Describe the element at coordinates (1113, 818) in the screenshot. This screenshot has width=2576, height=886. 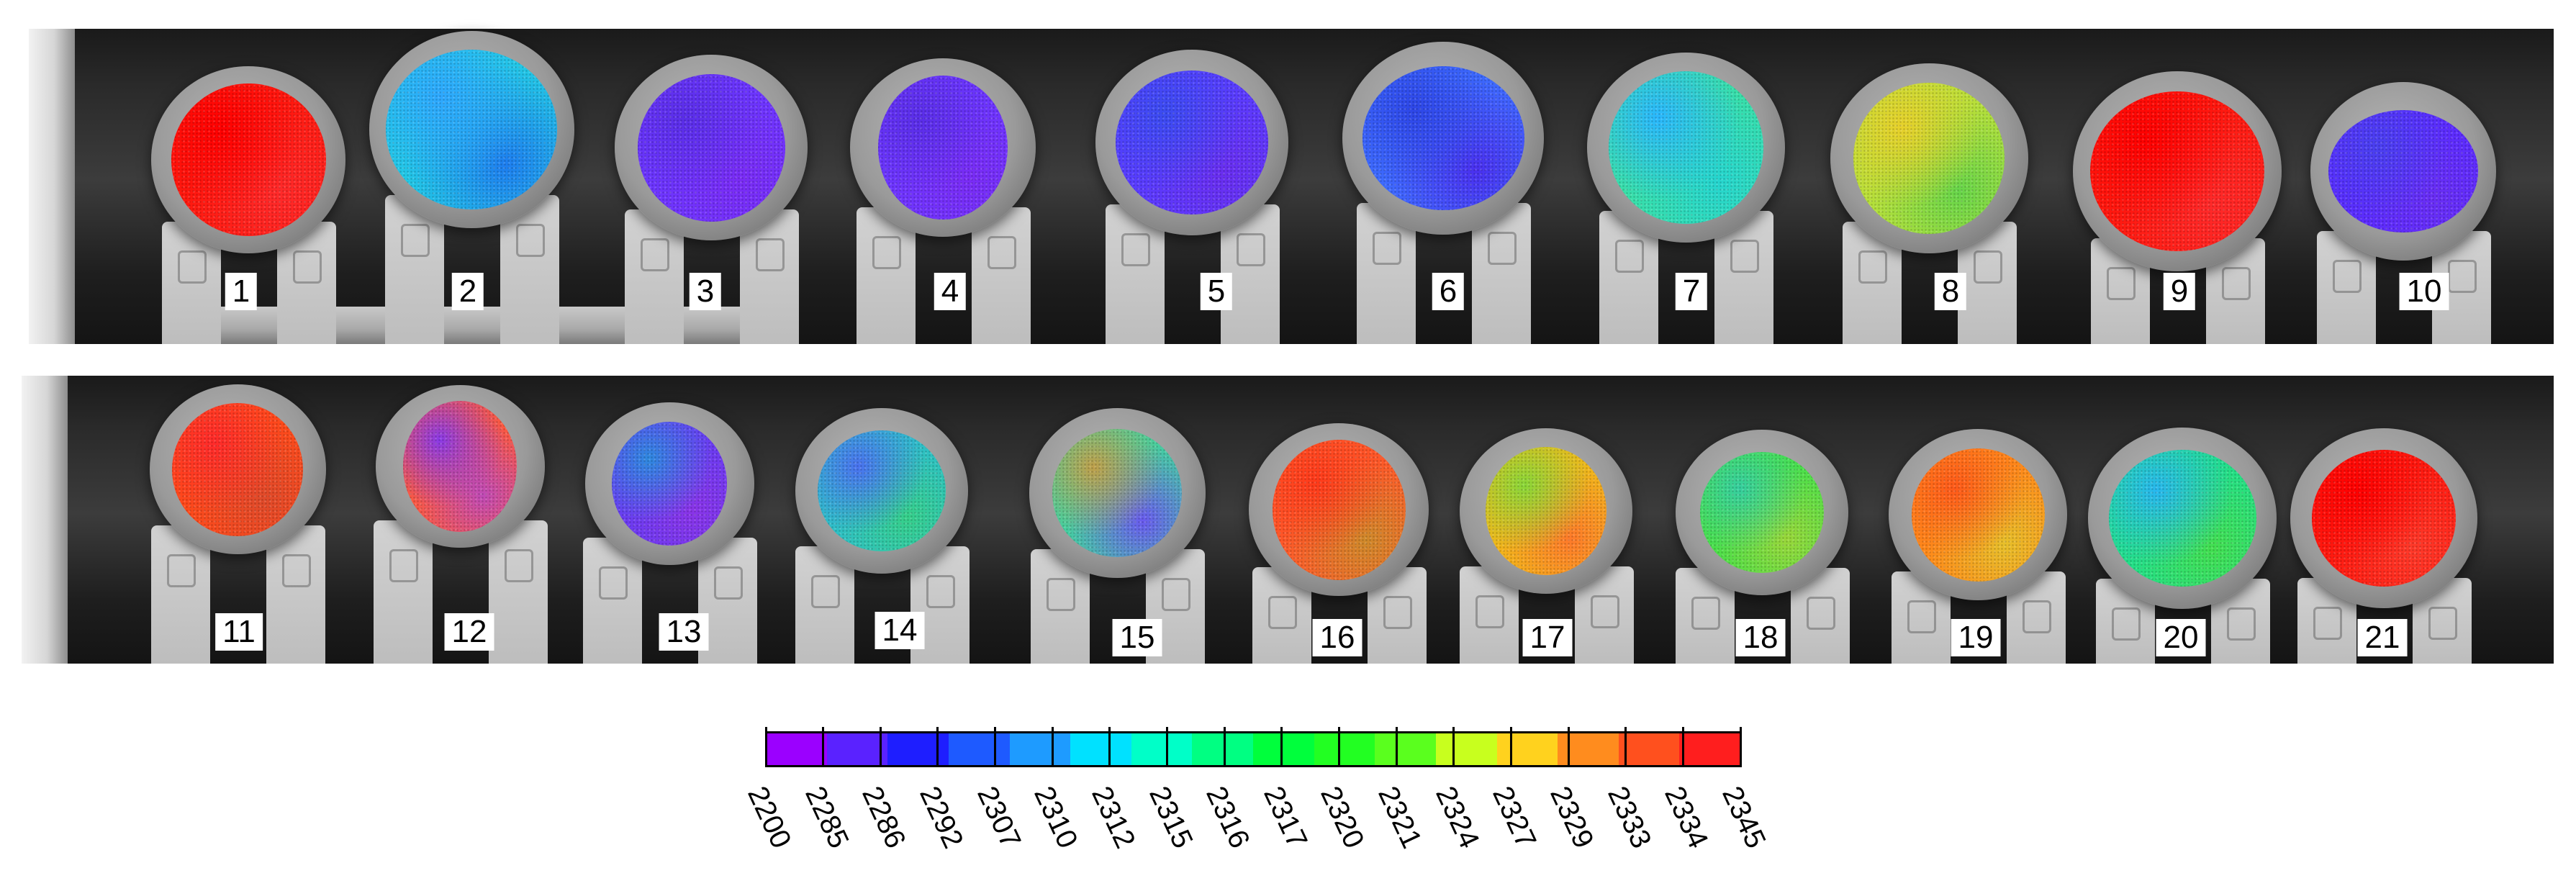
I see `colorbar-tick-label: 2312` at that location.